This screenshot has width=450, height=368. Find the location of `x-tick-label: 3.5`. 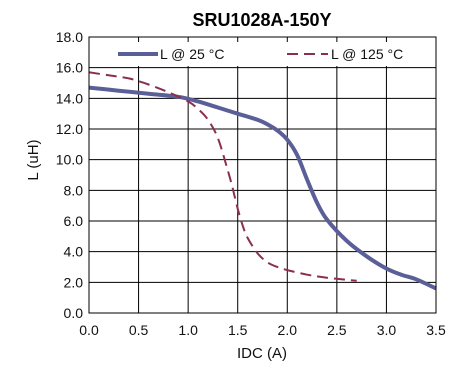

x-tick-label: 3.5 is located at coordinates (436, 330).